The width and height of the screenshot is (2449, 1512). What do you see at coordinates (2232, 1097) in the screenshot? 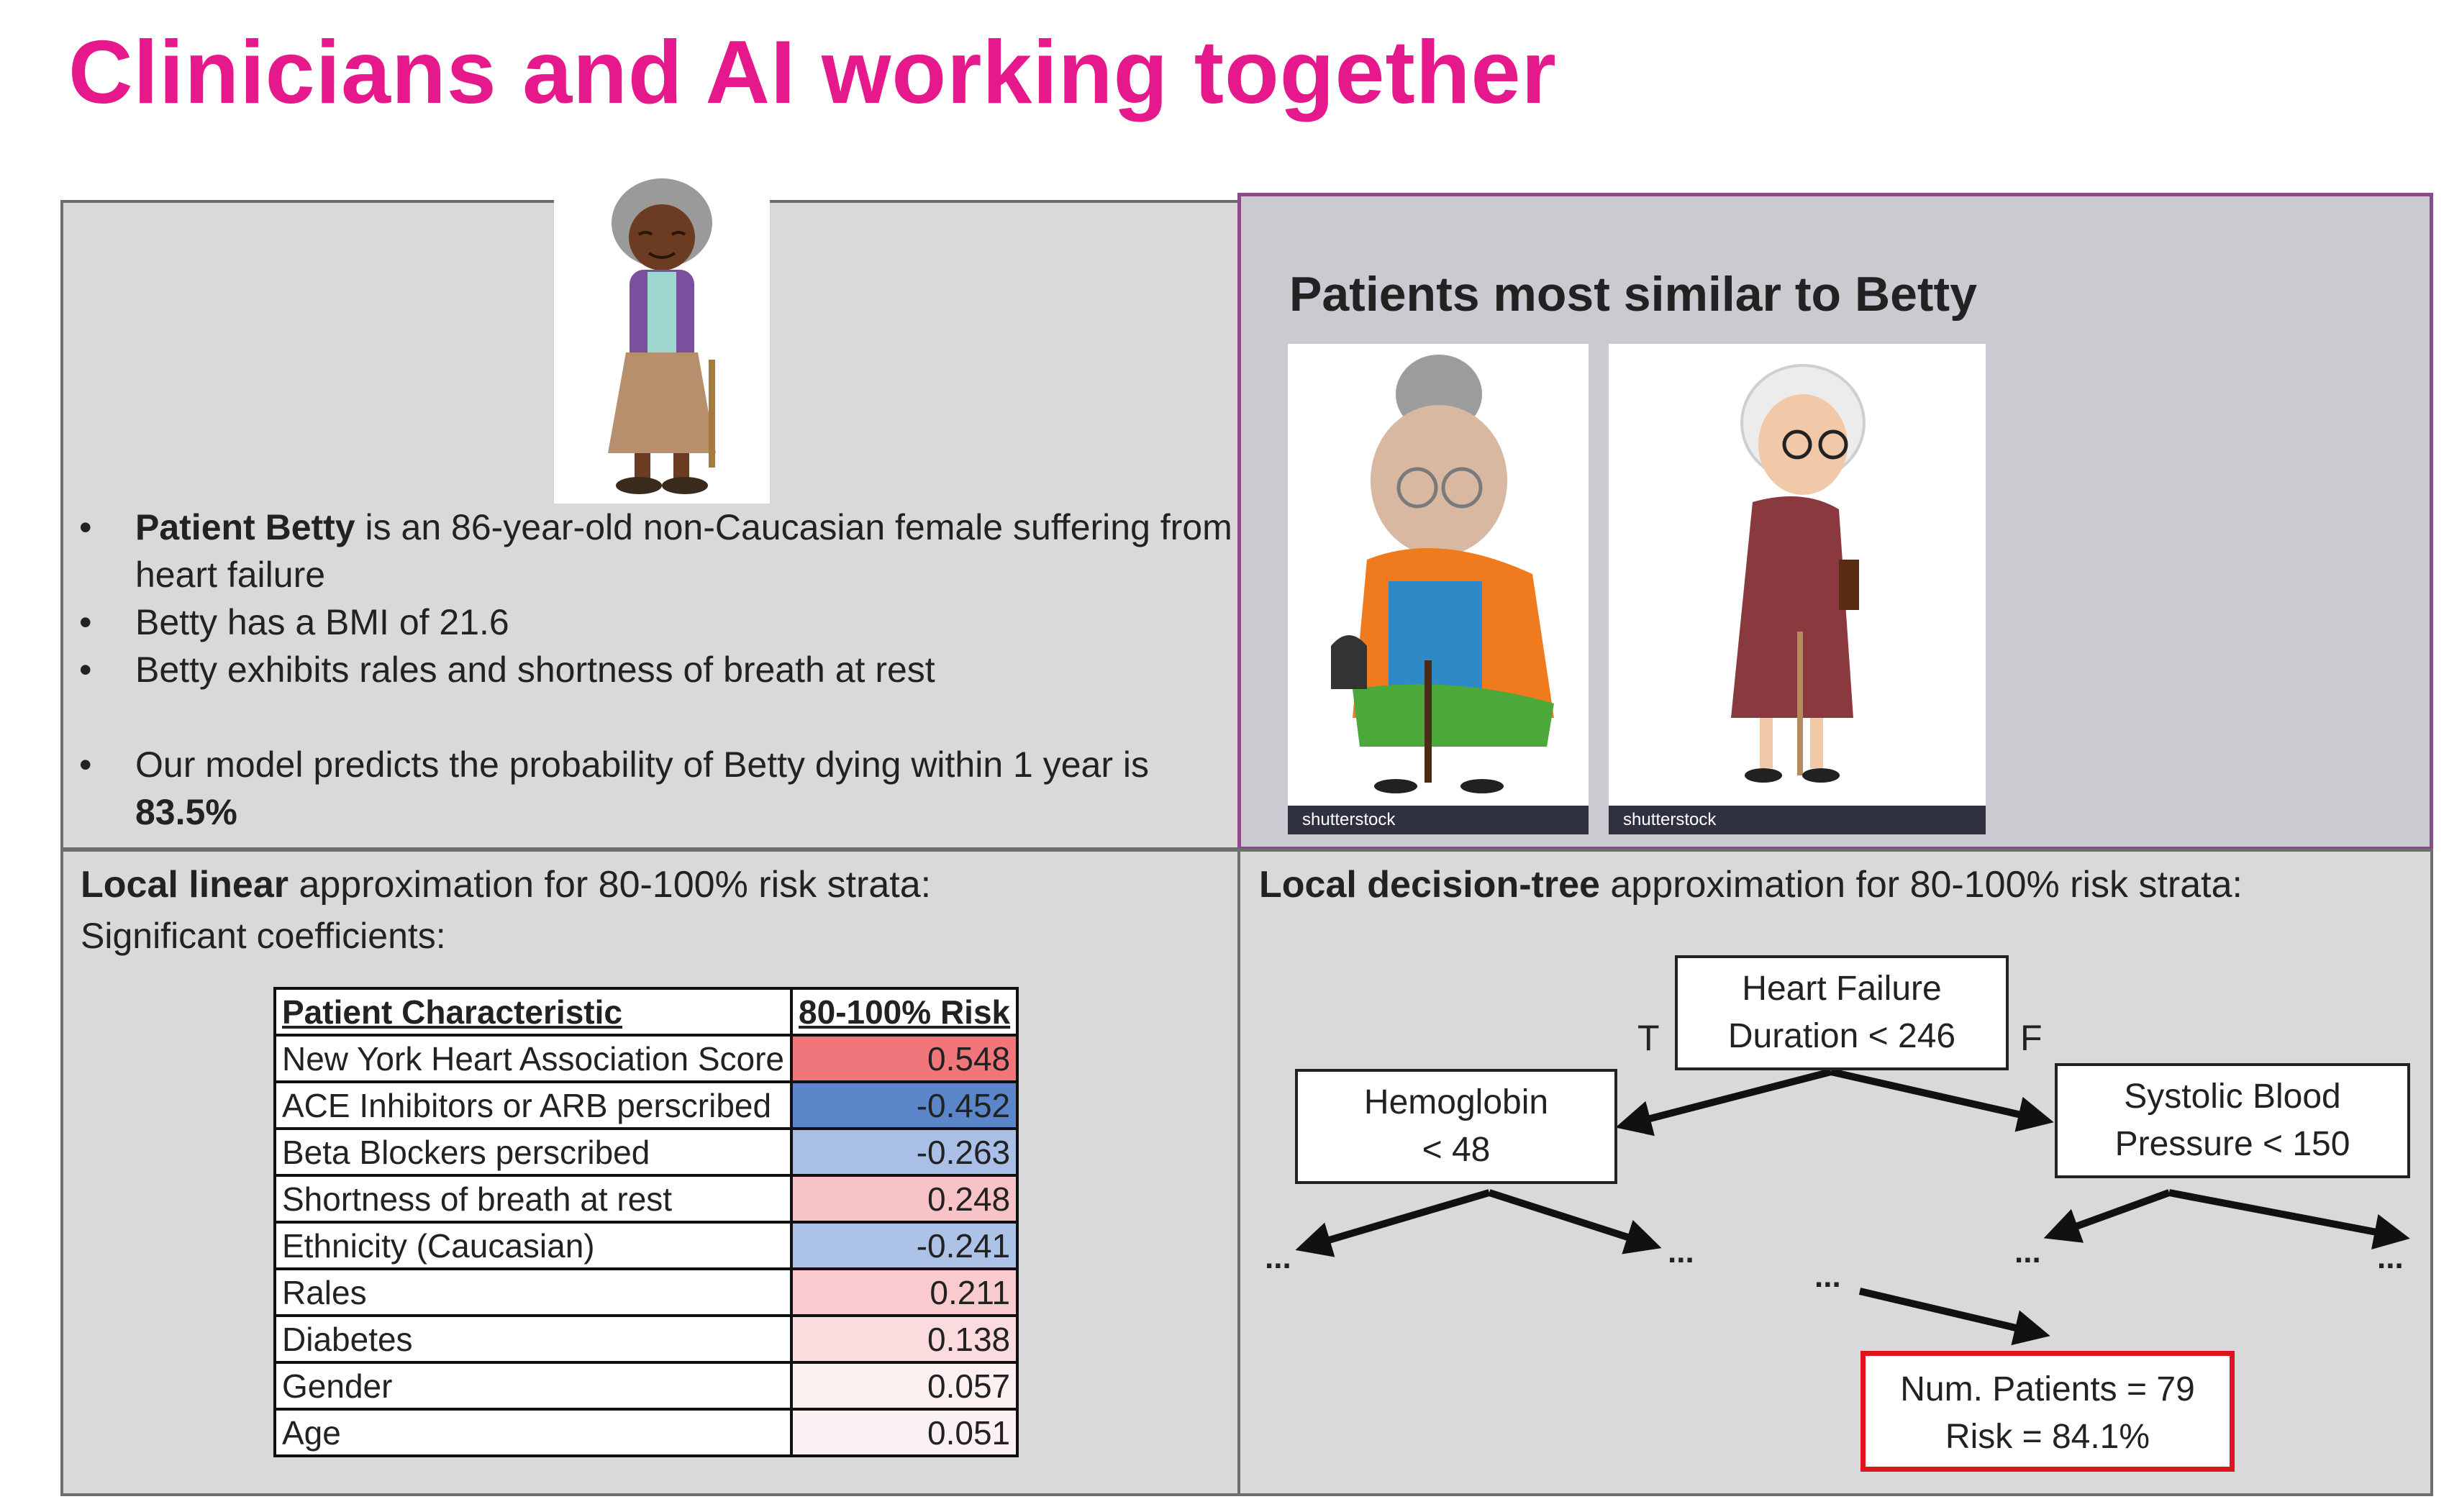
I see `right-line-1: Systolic Blood` at bounding box center [2232, 1097].